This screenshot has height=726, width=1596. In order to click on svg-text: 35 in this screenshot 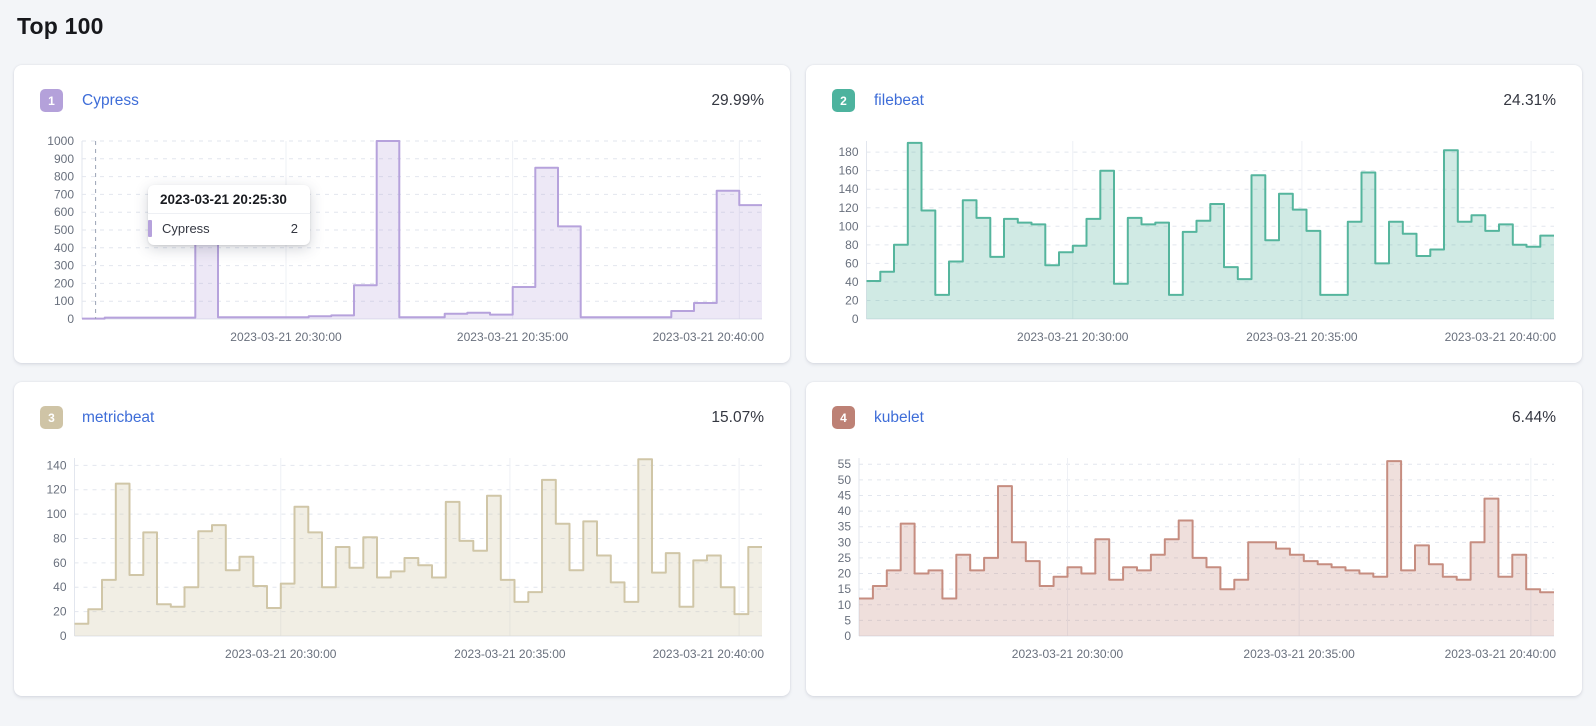, I will do `click(845, 527)`.